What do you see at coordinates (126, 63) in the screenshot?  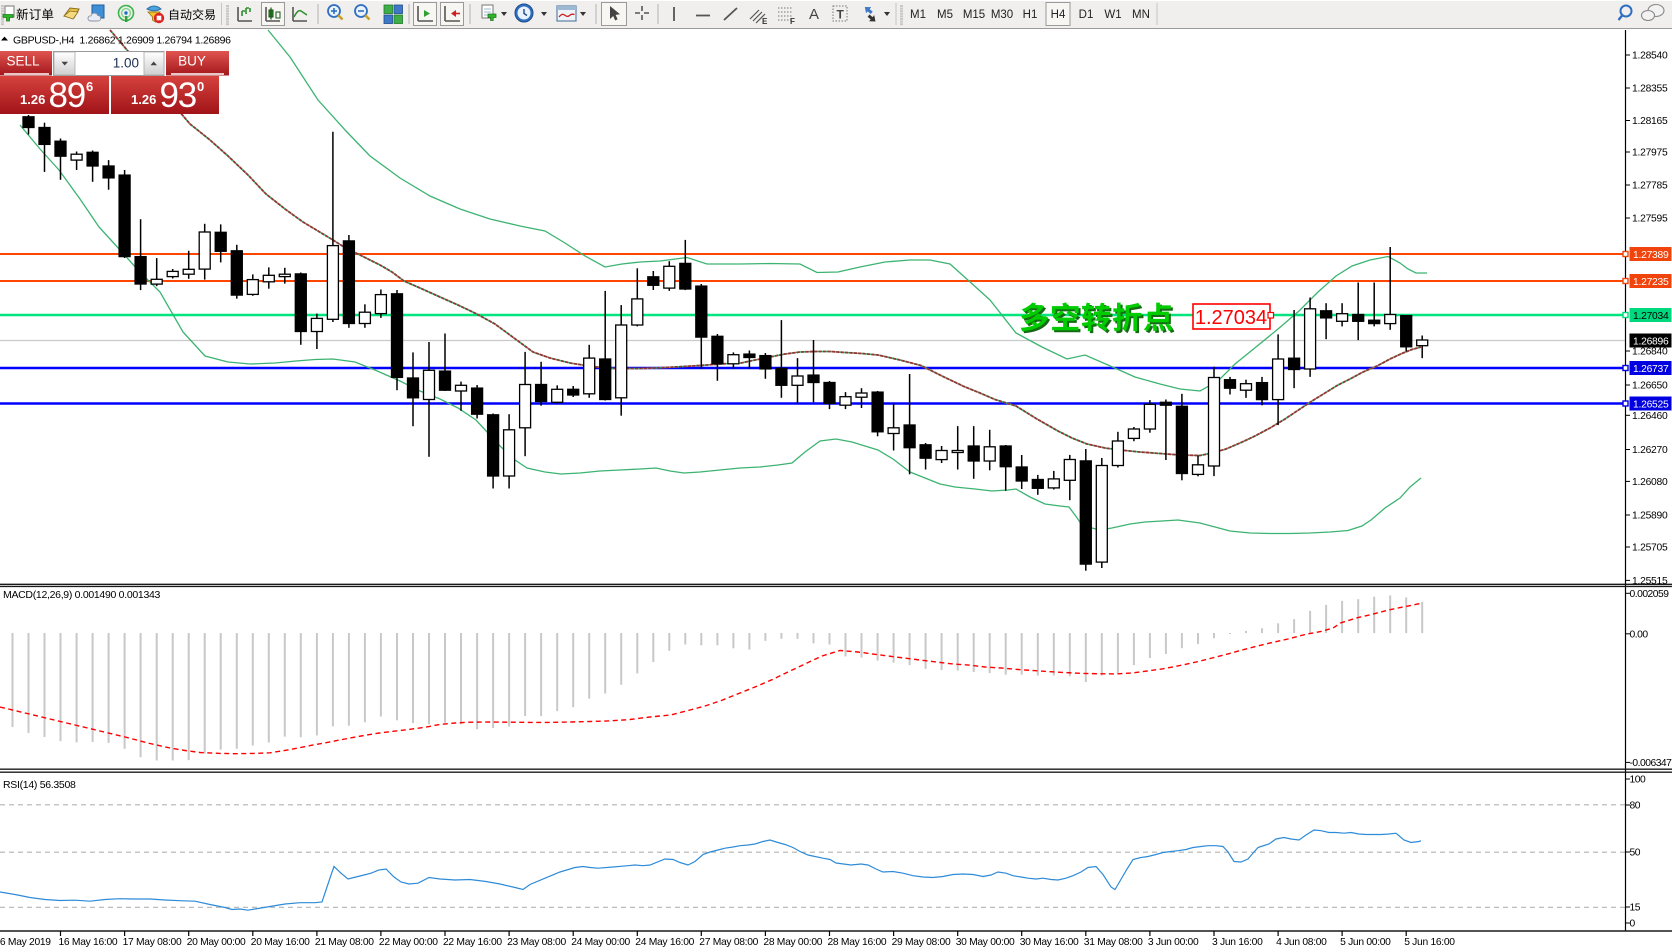 I see `svg-text: 1.00` at bounding box center [126, 63].